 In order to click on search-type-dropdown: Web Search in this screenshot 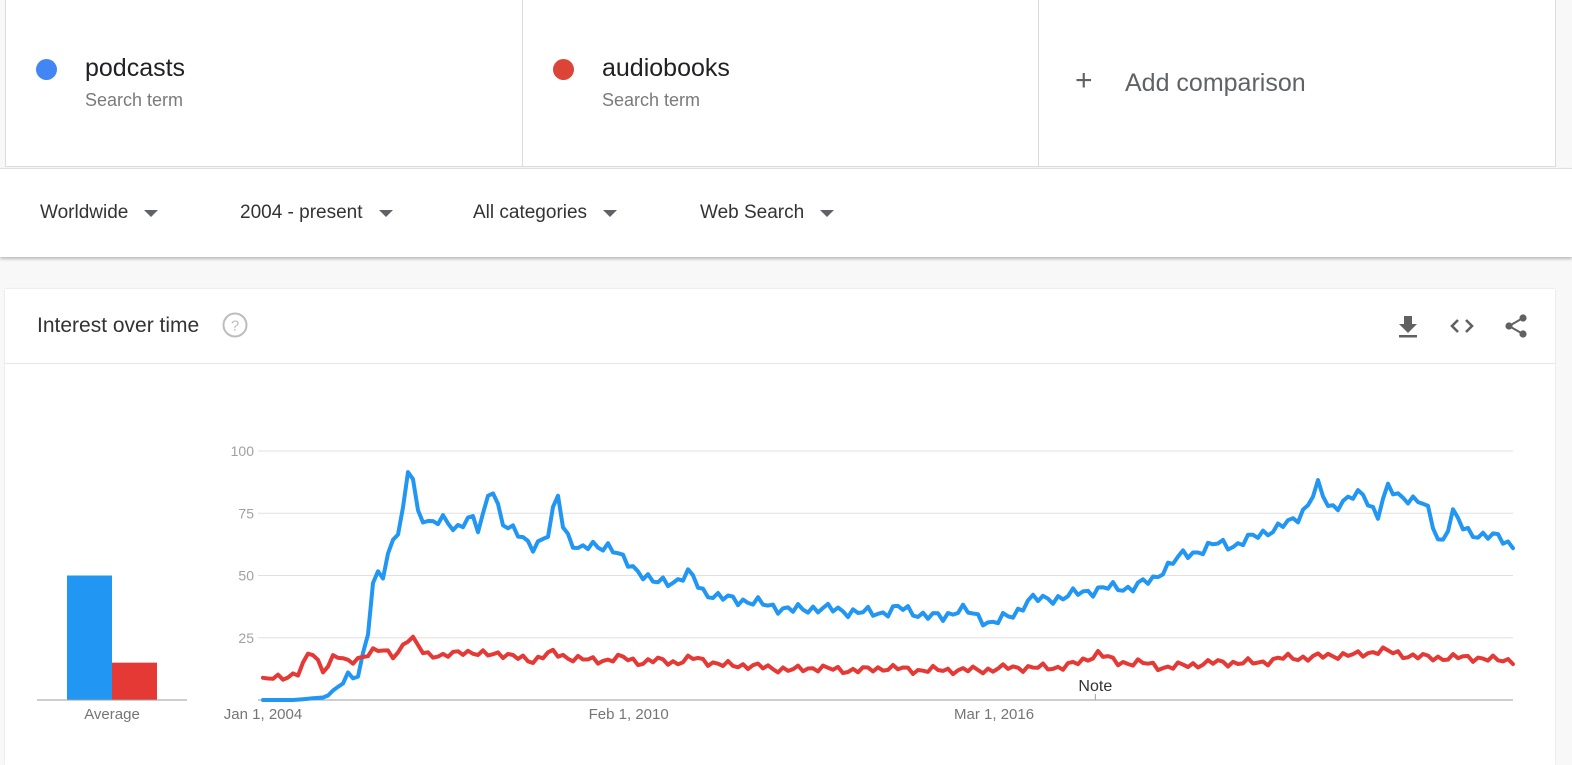, I will do `click(767, 213)`.